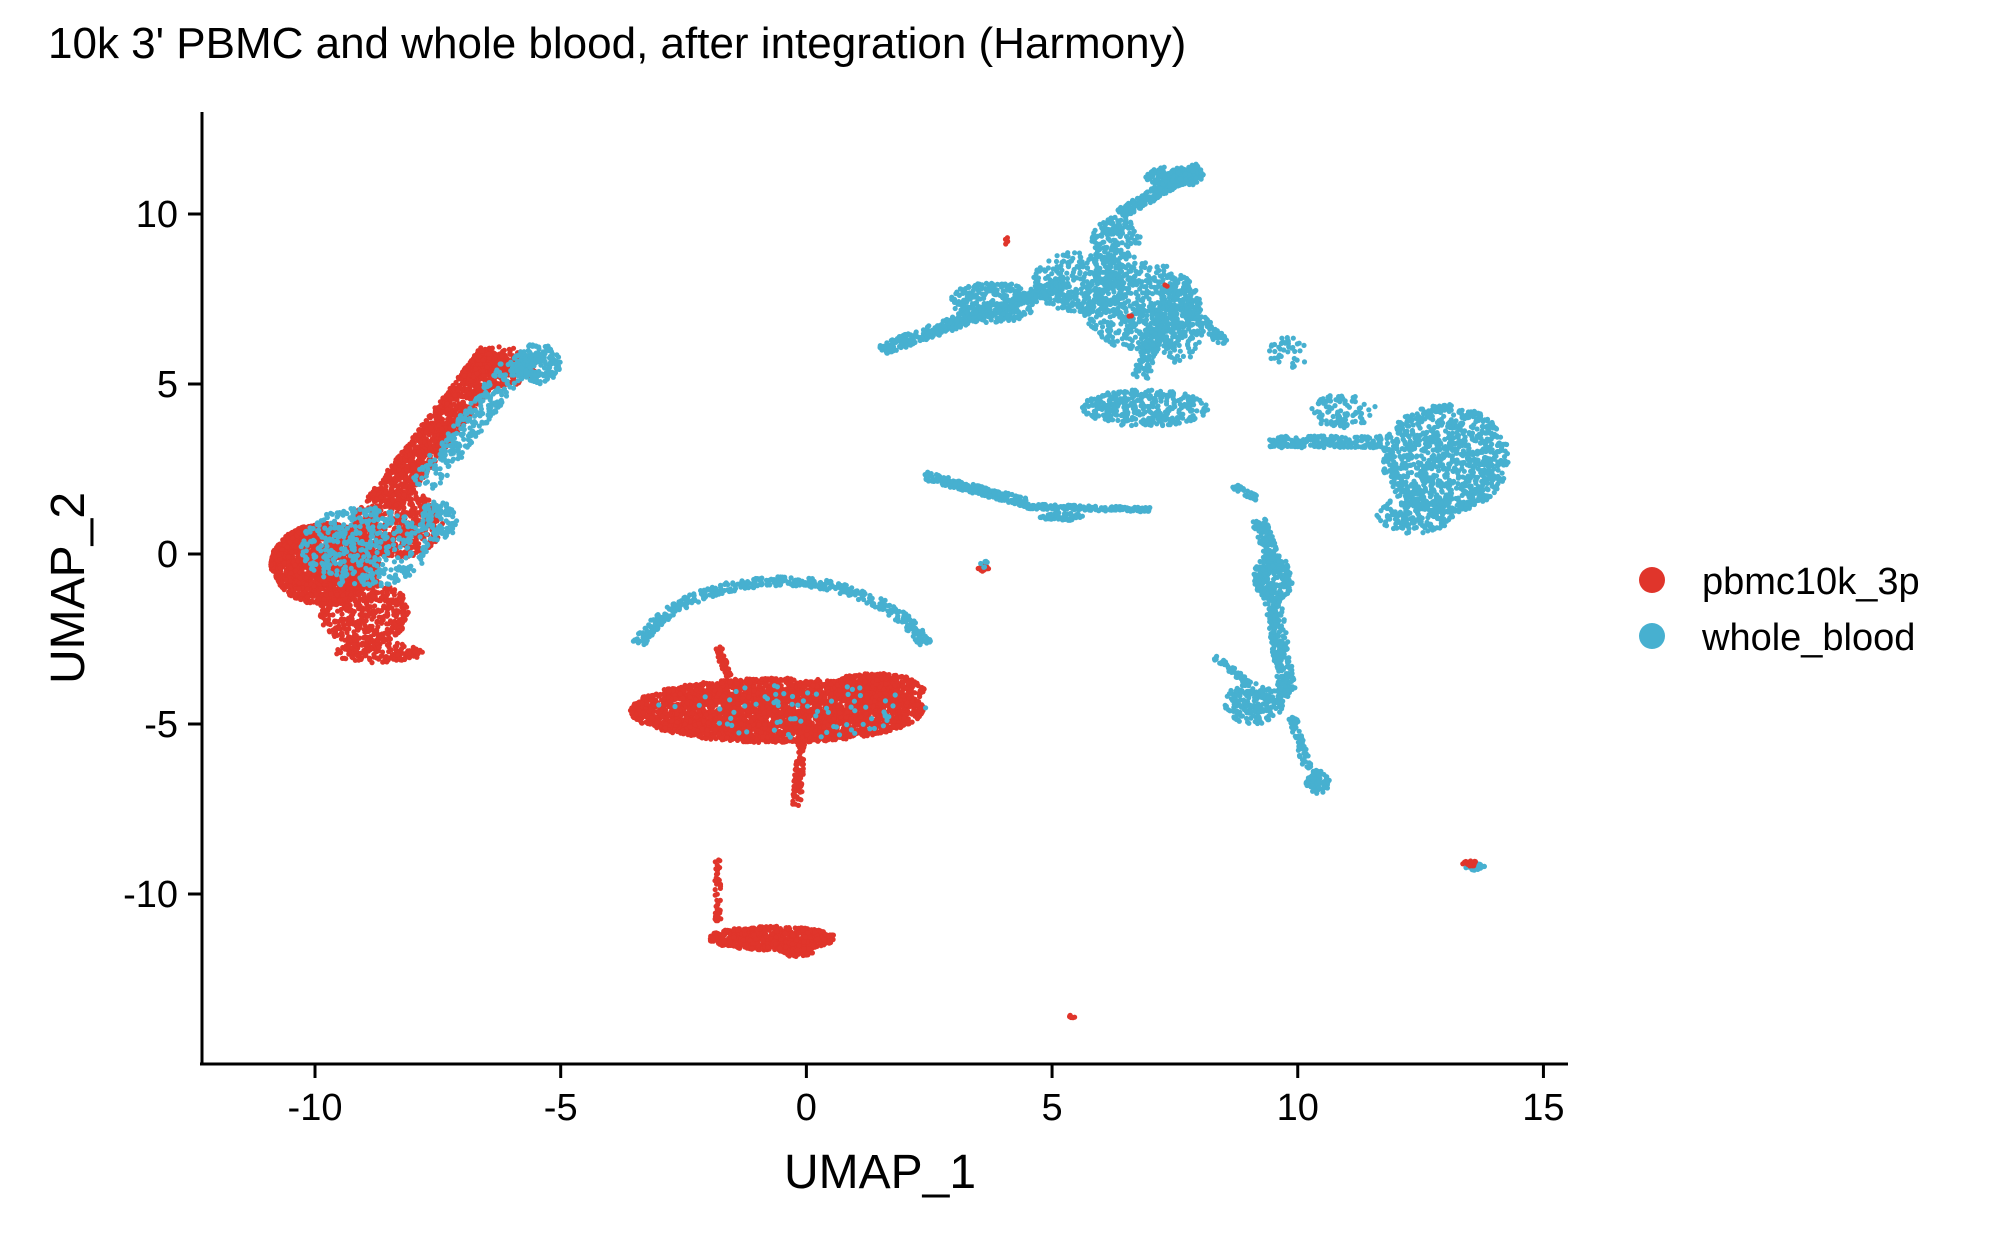 Image resolution: width=2000 pixels, height=1236 pixels. What do you see at coordinates (390, 621) in the screenshot?
I see `point-pbmc10k_3p-2046` at bounding box center [390, 621].